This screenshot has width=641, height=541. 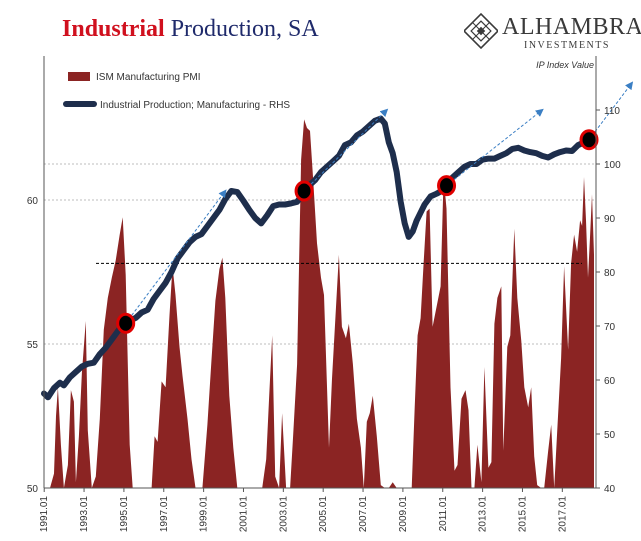 I want to click on chart-title-part1: Industrial, so click(x=113, y=29).